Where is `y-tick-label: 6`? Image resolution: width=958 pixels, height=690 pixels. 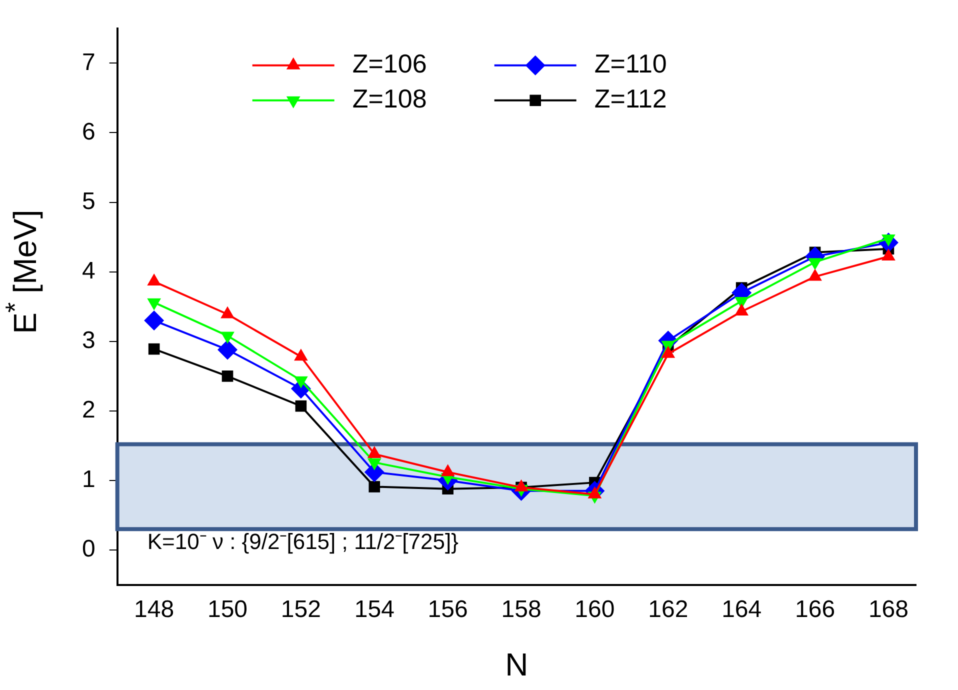 y-tick-label: 6 is located at coordinates (89, 132).